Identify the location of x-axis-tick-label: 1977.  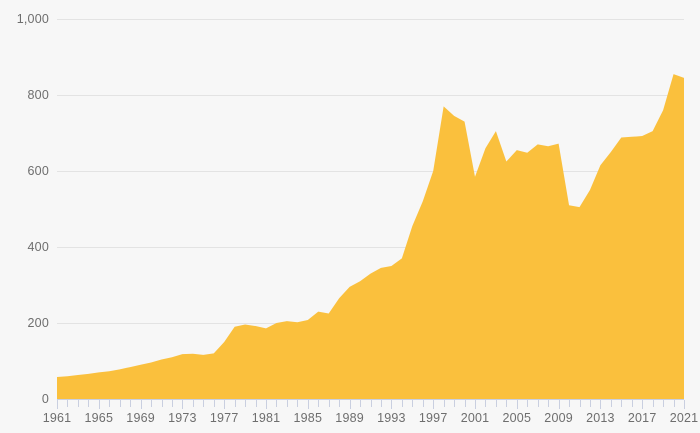
(224, 418).